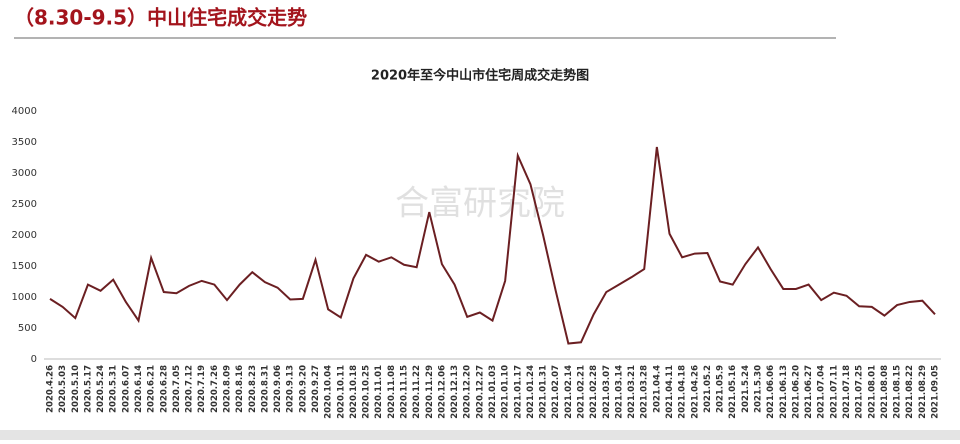  What do you see at coordinates (860, 392) in the screenshot?
I see `x-tick-label: 2021.07.25` at bounding box center [860, 392].